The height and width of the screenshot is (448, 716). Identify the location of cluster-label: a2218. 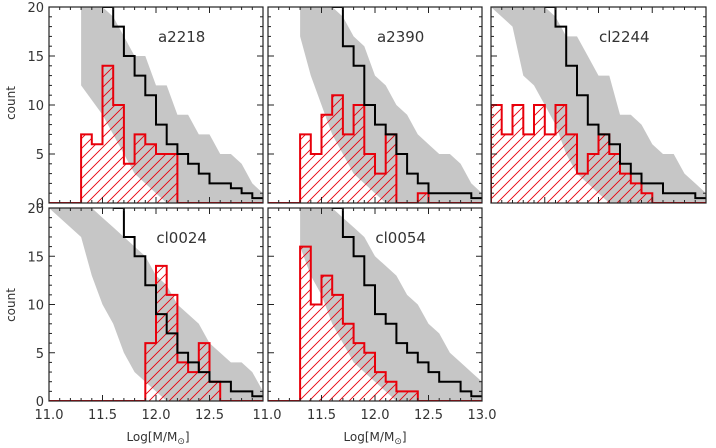
(181, 37).